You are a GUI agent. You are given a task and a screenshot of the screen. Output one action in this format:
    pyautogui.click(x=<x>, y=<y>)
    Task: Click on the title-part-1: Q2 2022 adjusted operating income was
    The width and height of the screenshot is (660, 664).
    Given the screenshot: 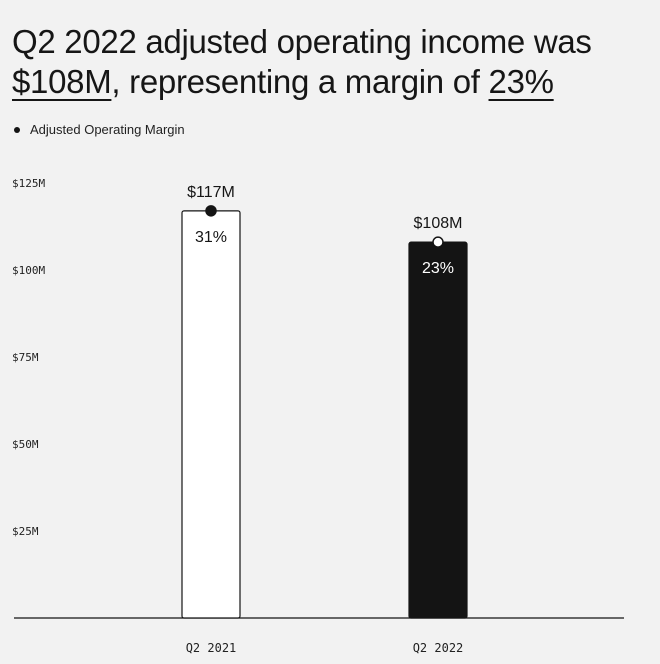 What is the action you would take?
    pyautogui.click(x=302, y=41)
    